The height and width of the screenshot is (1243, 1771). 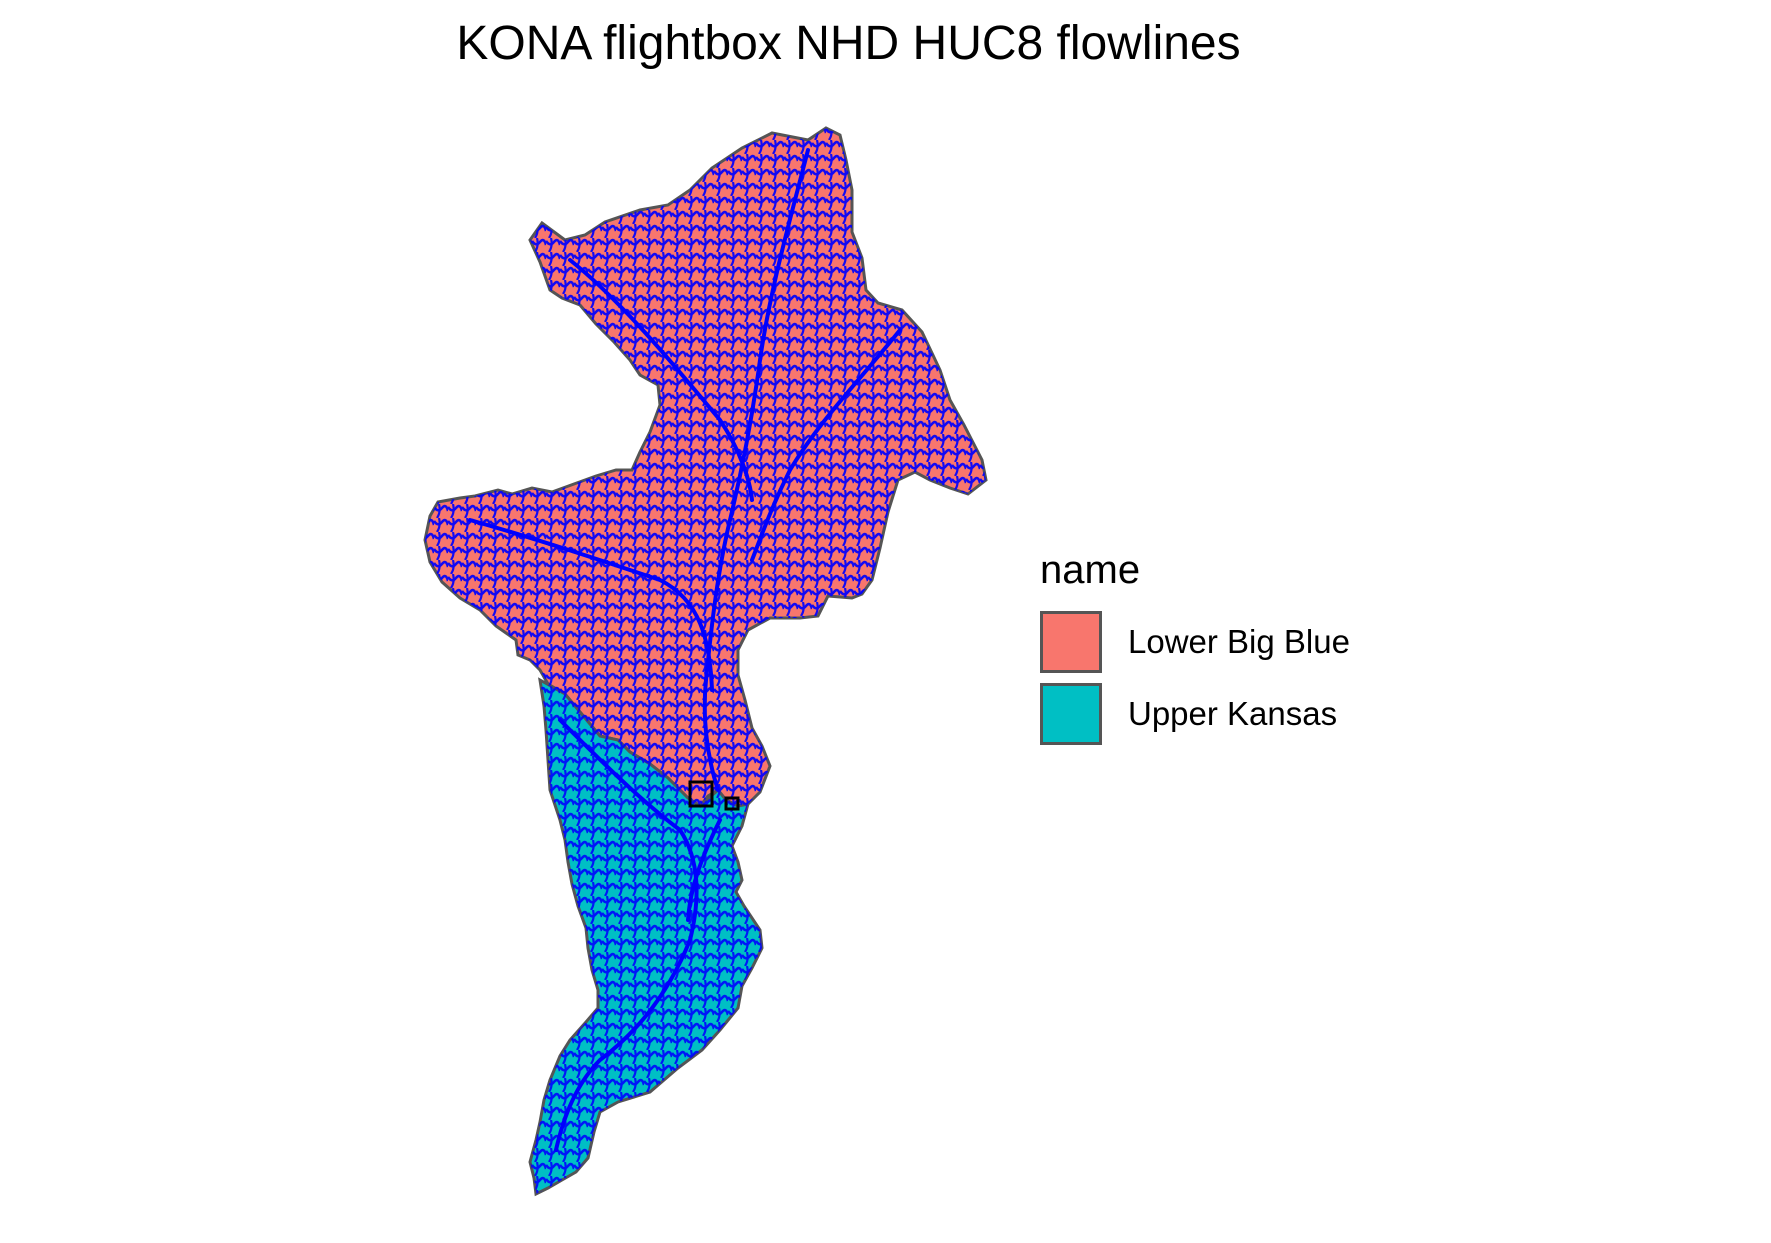 What do you see at coordinates (732, 803) in the screenshot?
I see `flightbox-small` at bounding box center [732, 803].